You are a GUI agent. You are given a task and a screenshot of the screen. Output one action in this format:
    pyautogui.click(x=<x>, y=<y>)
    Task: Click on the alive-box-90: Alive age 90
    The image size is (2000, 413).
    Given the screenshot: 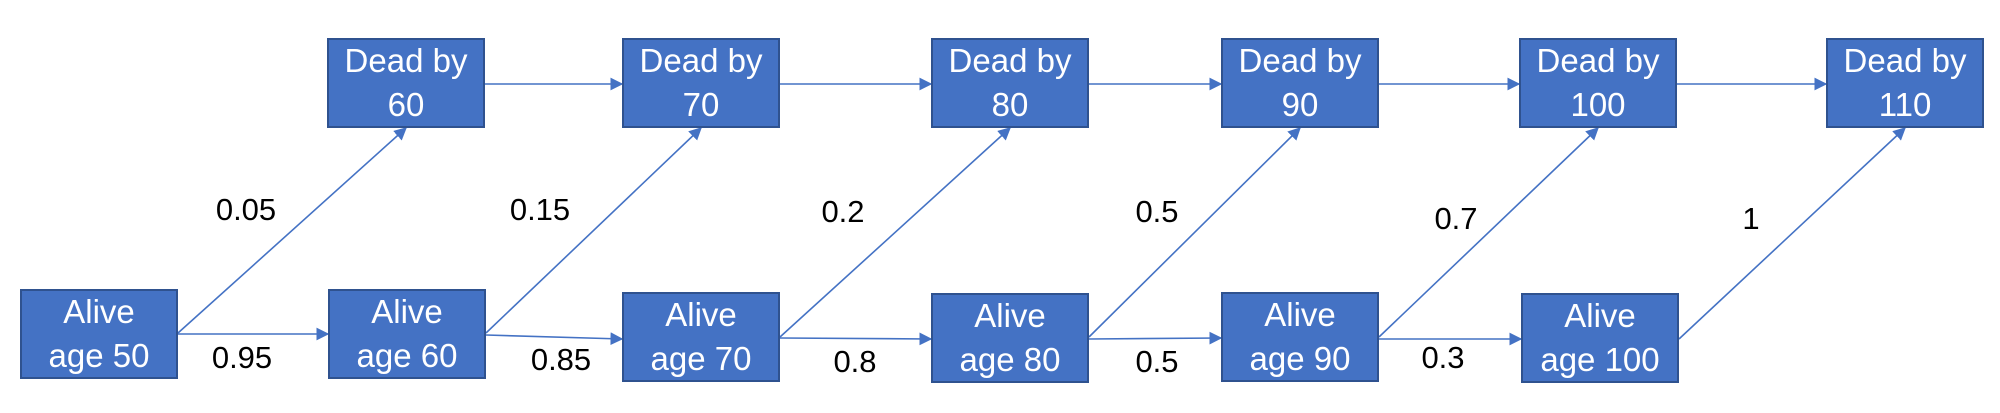 What is the action you would take?
    pyautogui.click(x=1300, y=337)
    